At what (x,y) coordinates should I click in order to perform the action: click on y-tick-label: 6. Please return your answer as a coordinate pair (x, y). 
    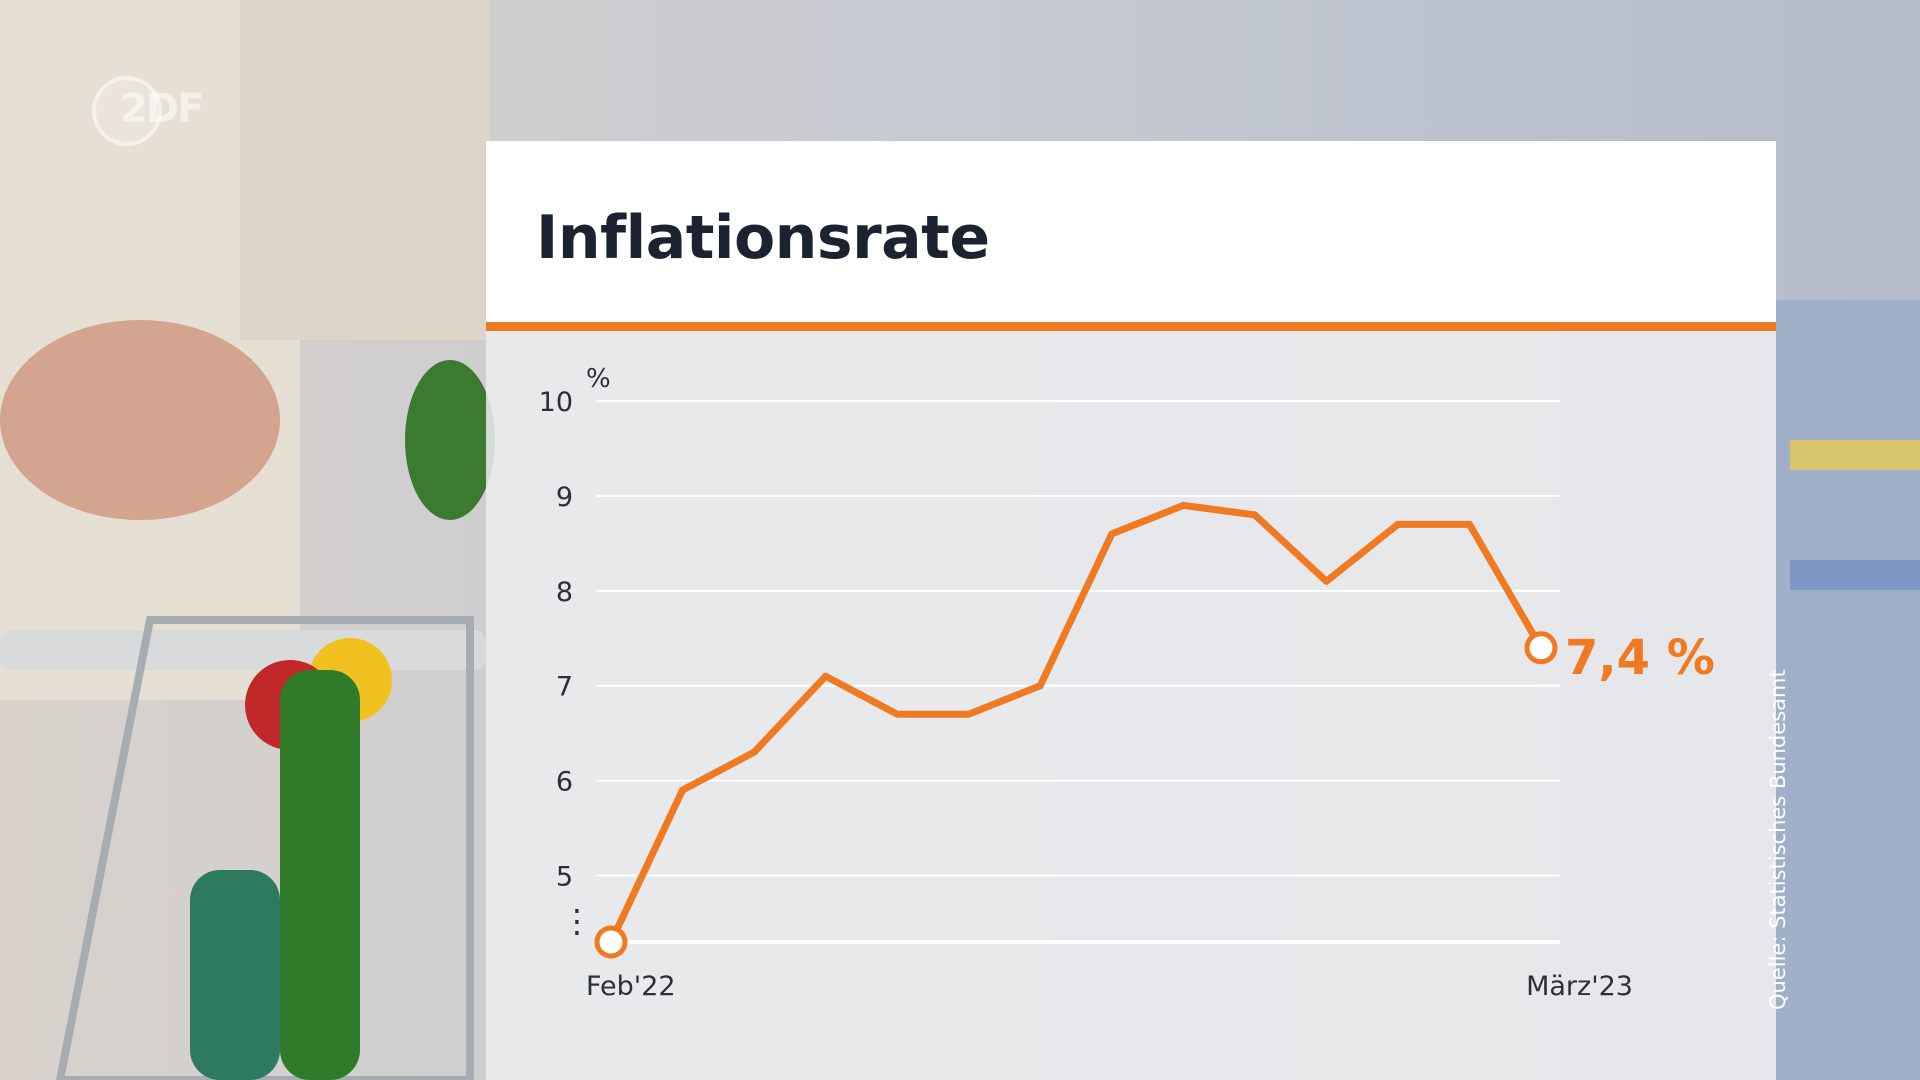
    Looking at the image, I should click on (564, 782).